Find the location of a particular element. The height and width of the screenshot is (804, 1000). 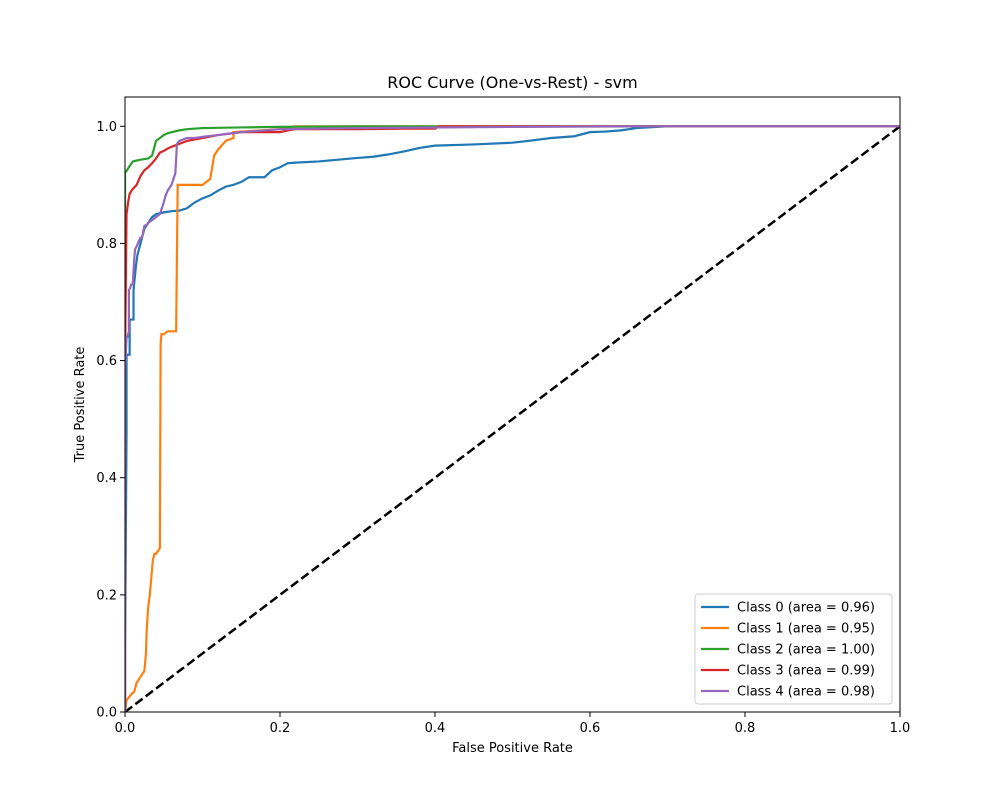

x-axis-ticks: 0.0 0.2 0.4 0.6 0.8 1.0 is located at coordinates (513, 724).